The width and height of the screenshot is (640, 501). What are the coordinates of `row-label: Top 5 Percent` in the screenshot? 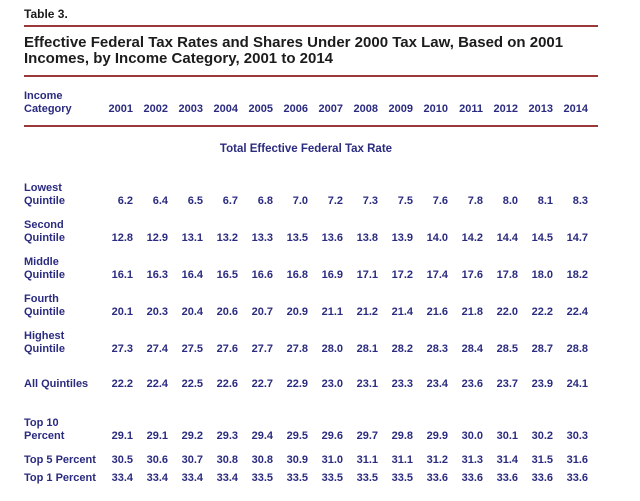 It's located at (61, 460).